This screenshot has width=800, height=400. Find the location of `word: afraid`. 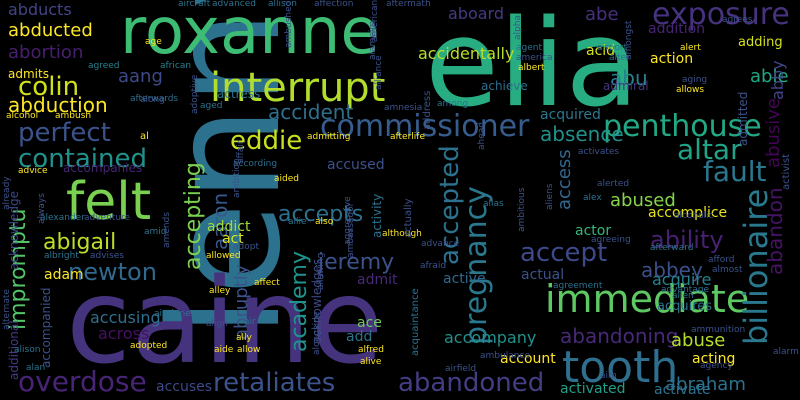

word: afraid is located at coordinates (433, 266).